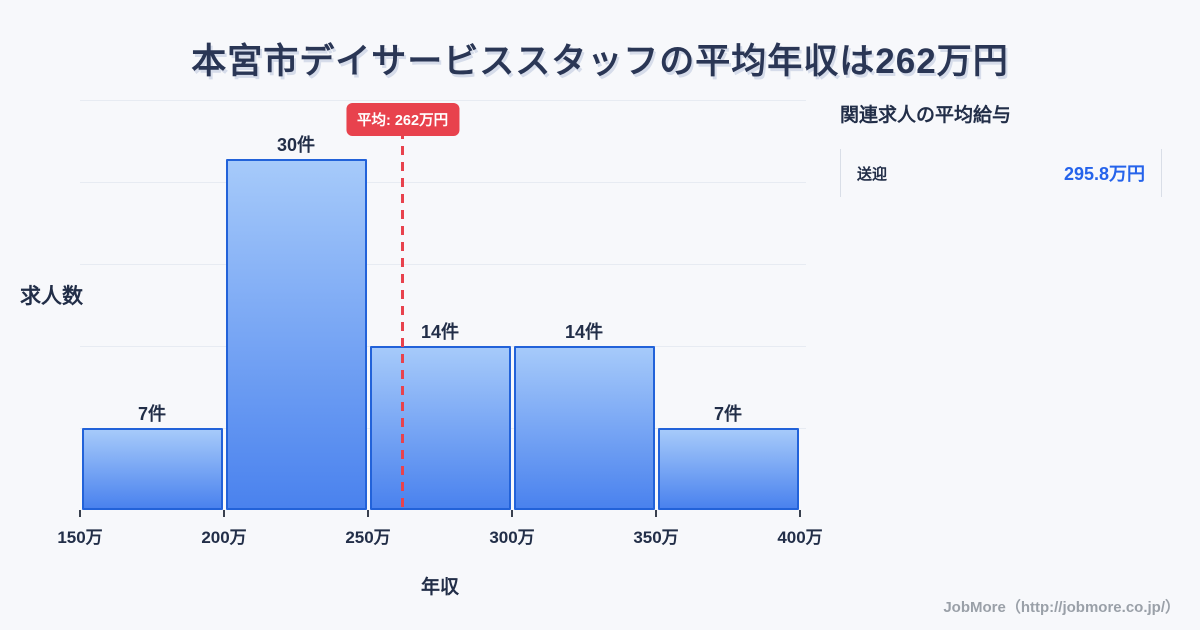  Describe the element at coordinates (800, 537) in the screenshot. I see `x-axis-tick-label: 400万` at that location.